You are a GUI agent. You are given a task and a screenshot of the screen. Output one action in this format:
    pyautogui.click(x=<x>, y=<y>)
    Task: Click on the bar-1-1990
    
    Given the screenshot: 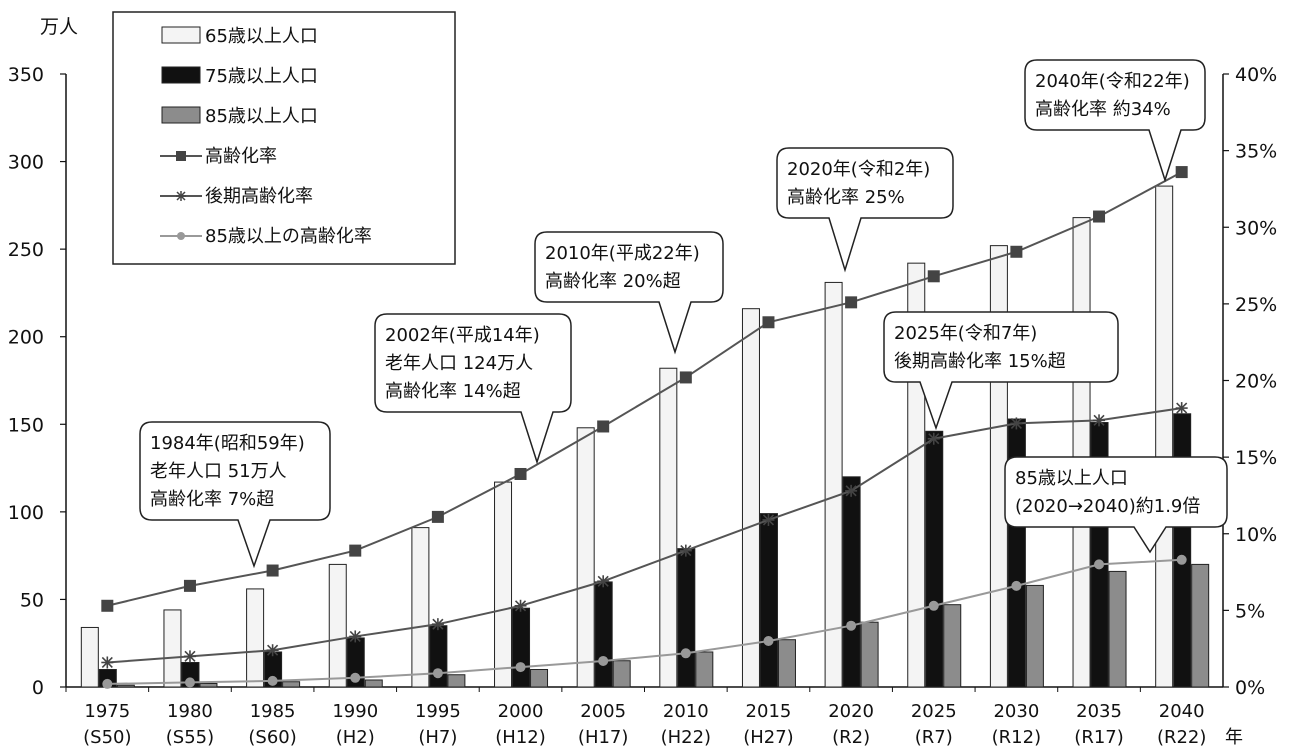 What is the action you would take?
    pyautogui.click(x=337, y=625)
    